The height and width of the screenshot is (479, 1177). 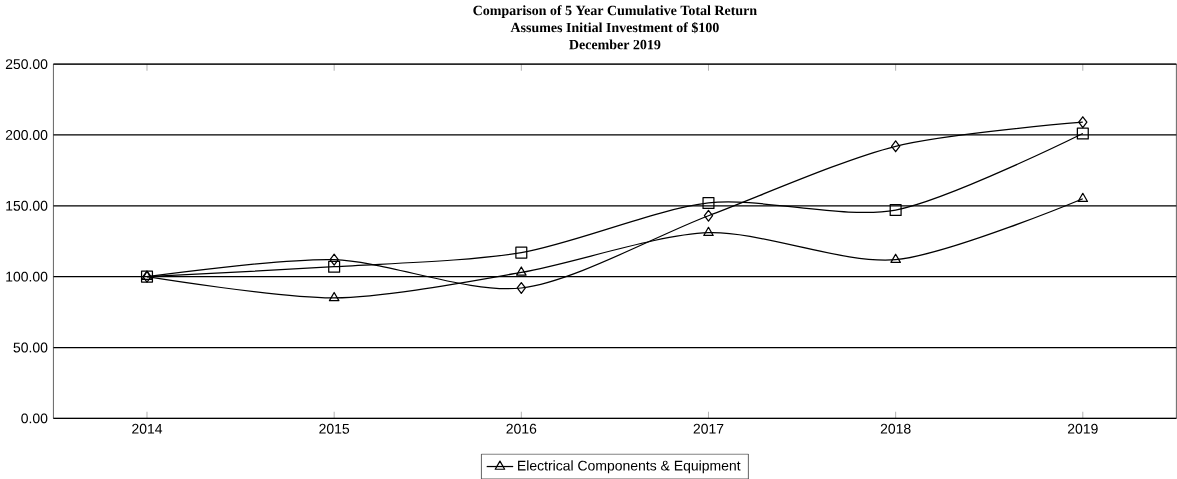 What do you see at coordinates (26, 64) in the screenshot?
I see `y-tick-label: 250.00` at bounding box center [26, 64].